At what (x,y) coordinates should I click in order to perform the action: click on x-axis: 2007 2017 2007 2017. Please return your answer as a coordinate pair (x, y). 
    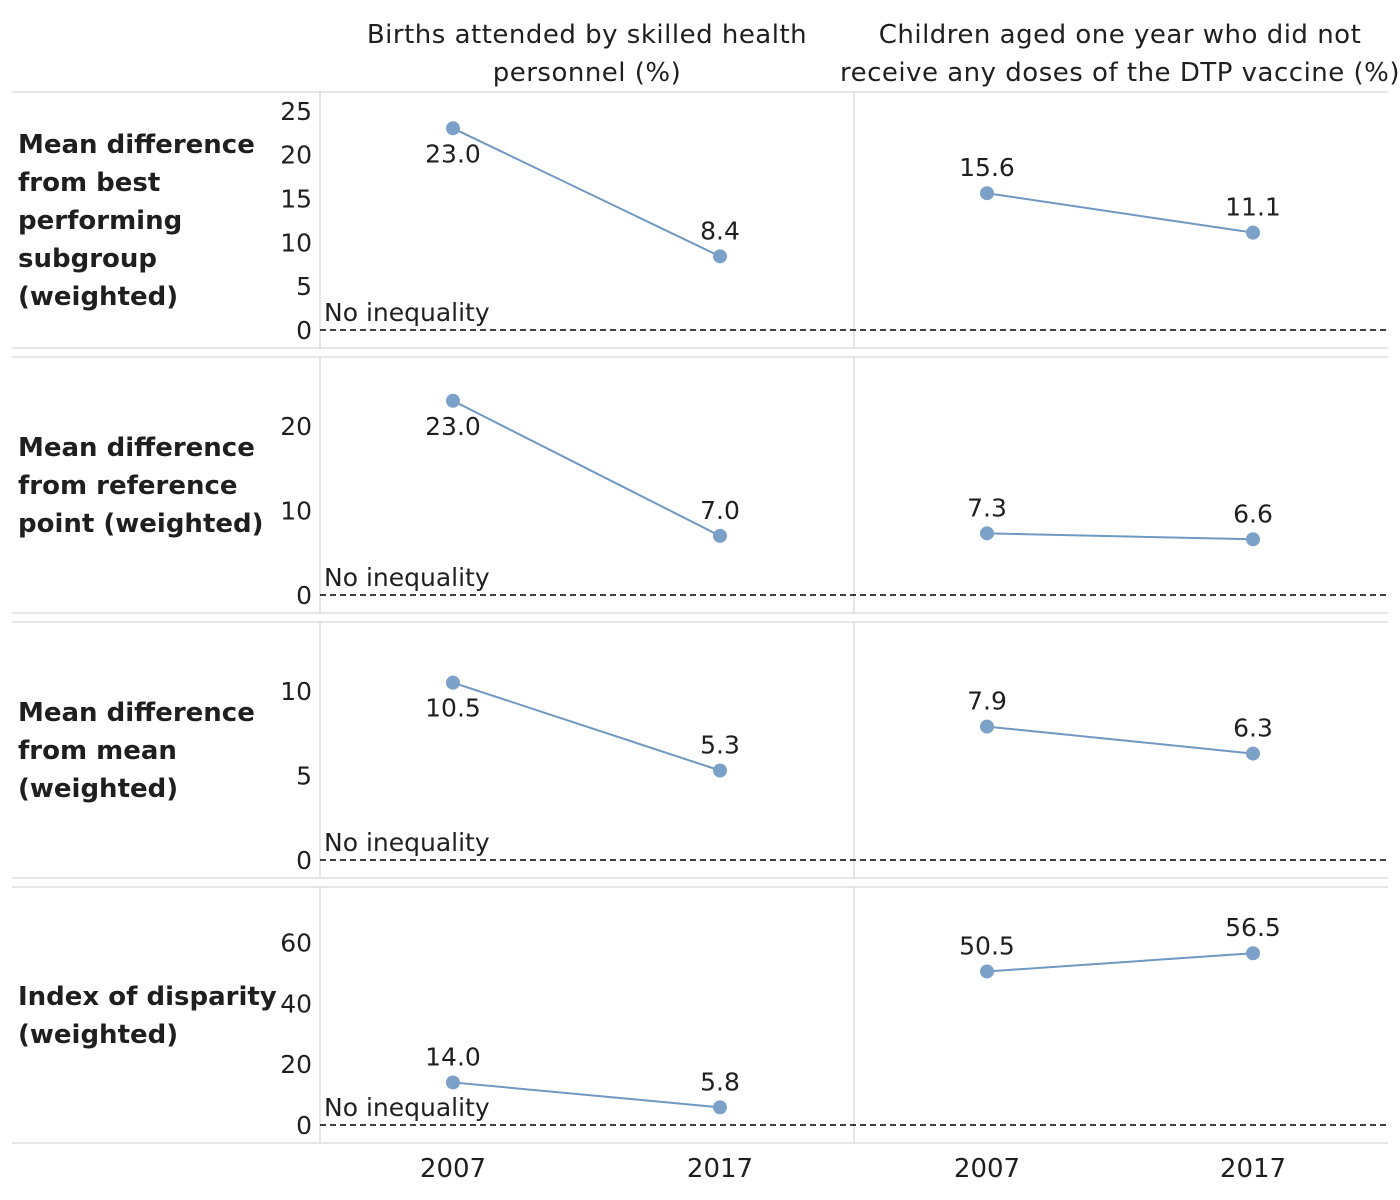
    Looking at the image, I should click on (853, 1169).